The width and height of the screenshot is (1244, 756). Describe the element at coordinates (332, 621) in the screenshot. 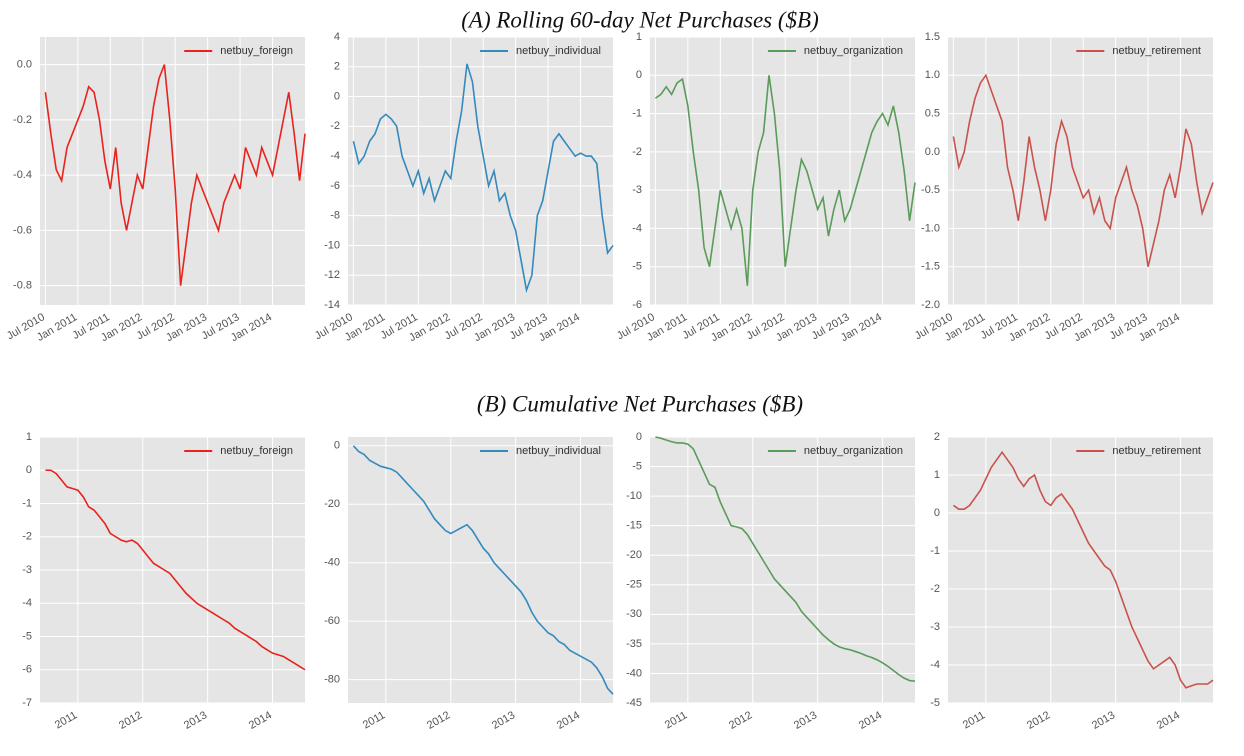

I see `y-tick-label: -60` at that location.